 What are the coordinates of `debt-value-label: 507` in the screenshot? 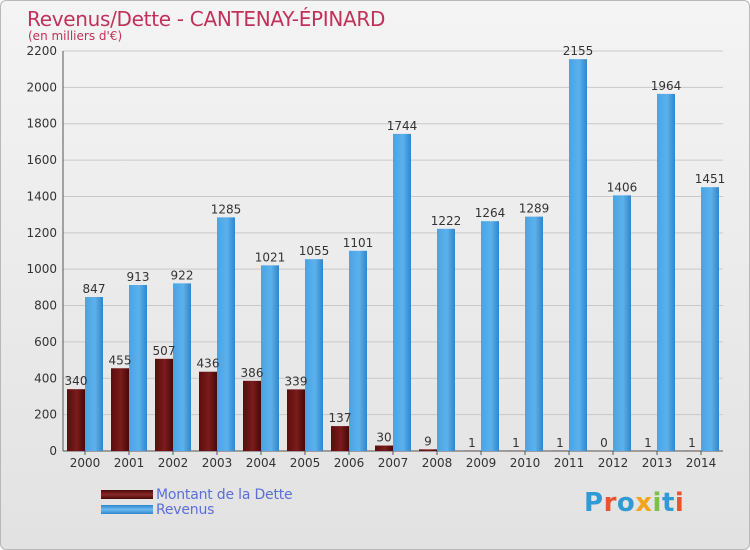 It's located at (164, 351).